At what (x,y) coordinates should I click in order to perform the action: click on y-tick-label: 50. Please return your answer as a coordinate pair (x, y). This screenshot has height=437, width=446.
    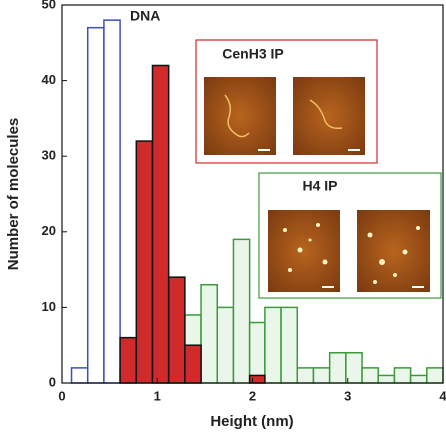
    Looking at the image, I should click on (49, 5).